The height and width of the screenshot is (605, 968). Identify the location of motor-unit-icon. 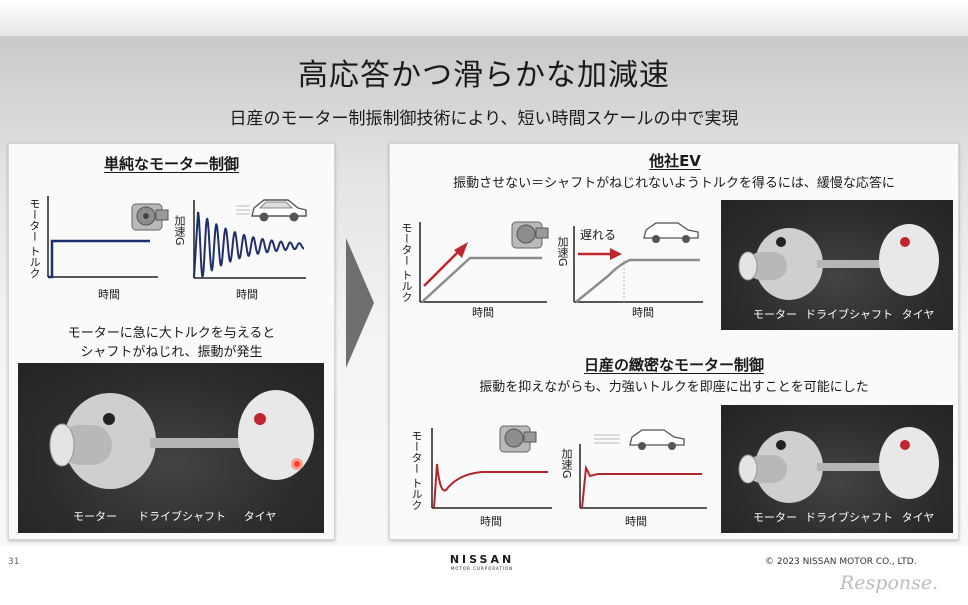
(150, 217).